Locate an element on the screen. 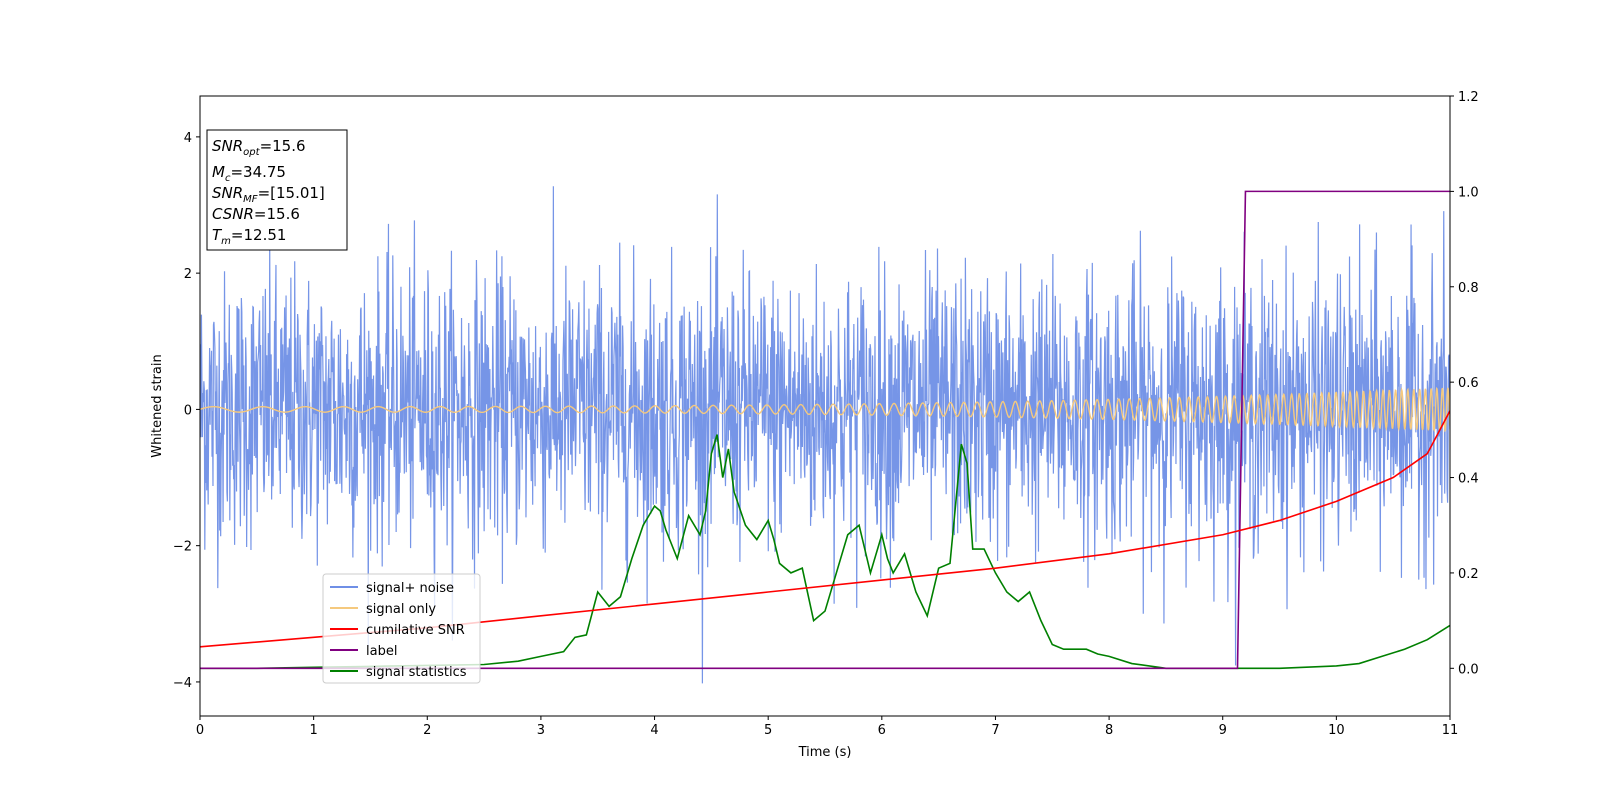  y-axis-label: Whitened strain is located at coordinates (157, 405).